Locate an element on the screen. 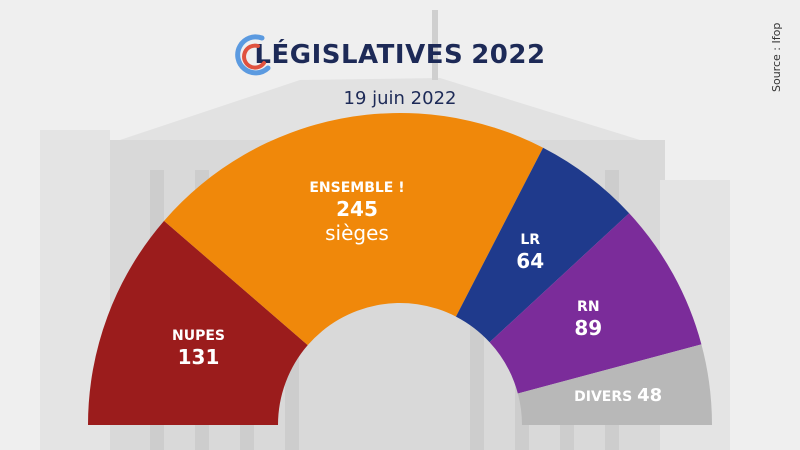 This screenshot has width=800, height=450. label-name: ENSEMBLE ! is located at coordinates (356, 188).